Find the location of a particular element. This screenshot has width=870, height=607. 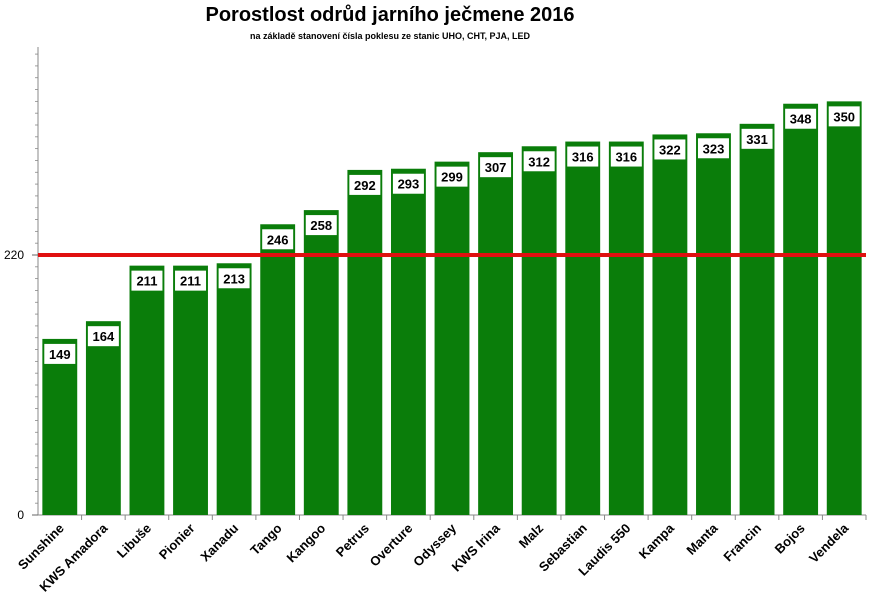

x-tick-label: Francin is located at coordinates (742, 542).